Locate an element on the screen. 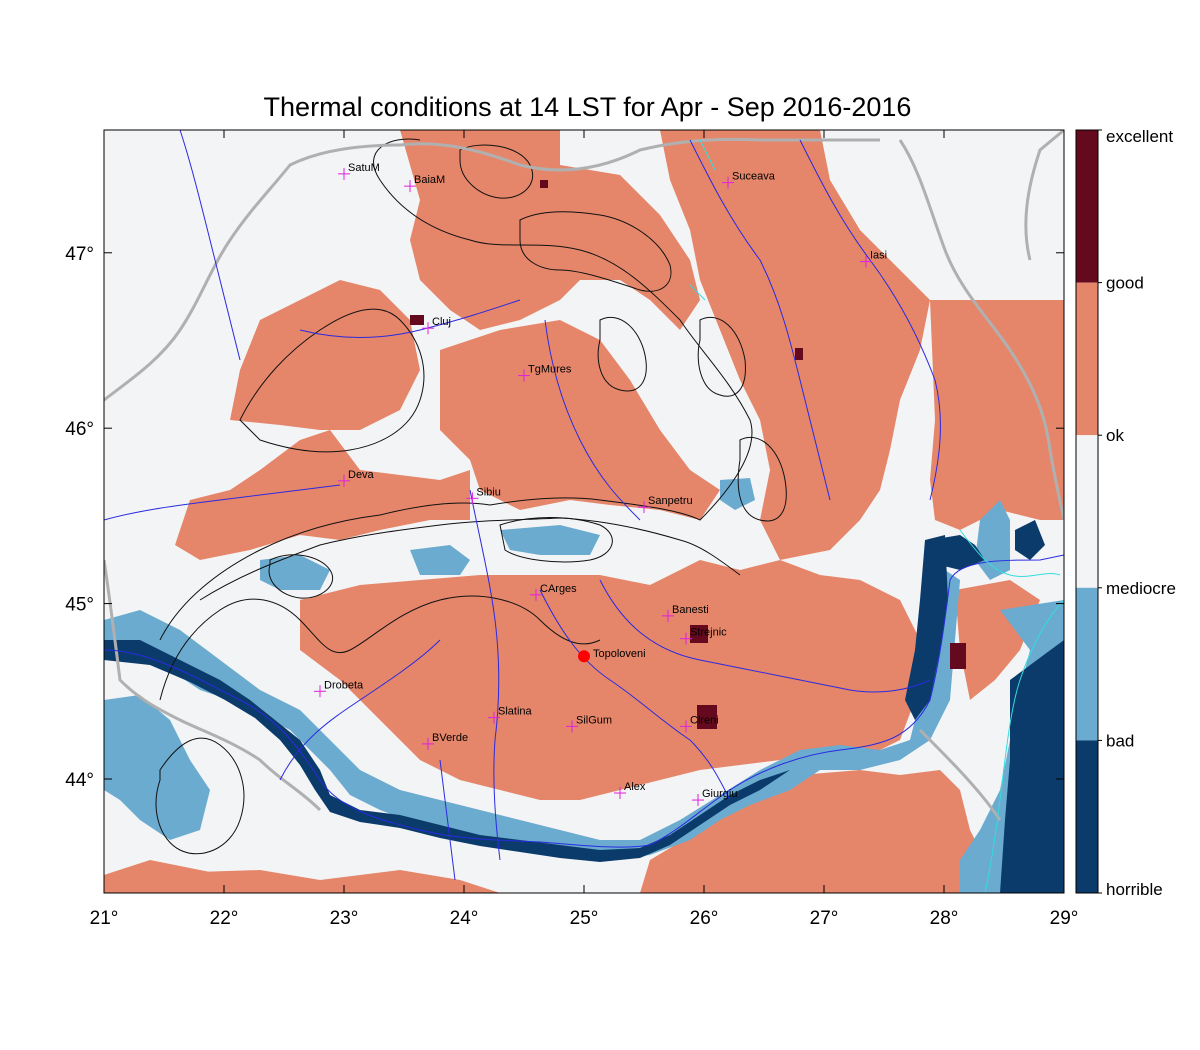 This screenshot has height=1050, width=1200. city-marker: Giurgiu is located at coordinates (714, 797).